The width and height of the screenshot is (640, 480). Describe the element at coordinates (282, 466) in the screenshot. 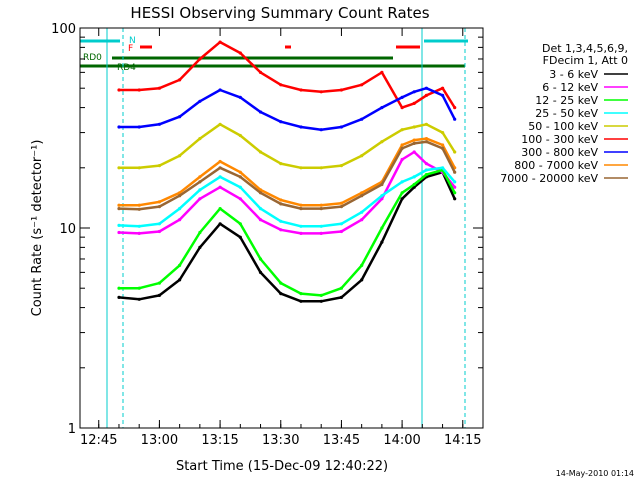

I see `x-axis-label: Start Time (15-Dec-09 12:40:22)` at that location.